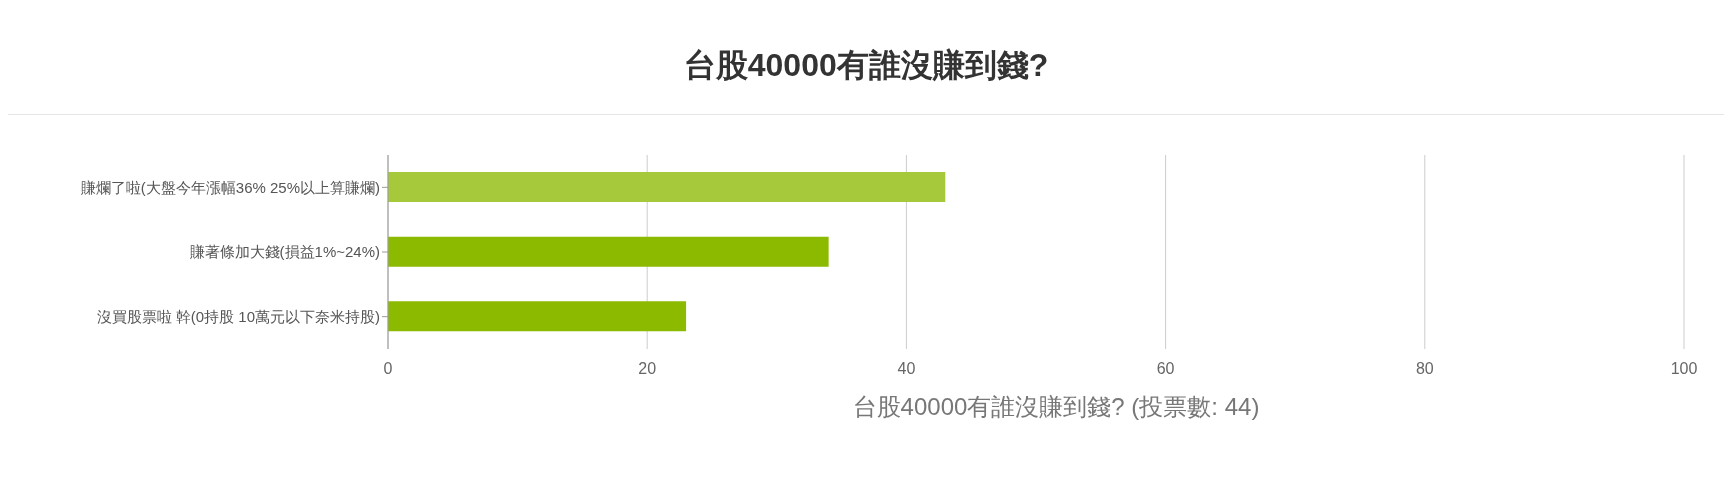 The image size is (1732, 501). I want to click on x-tick-label: 20, so click(647, 369).